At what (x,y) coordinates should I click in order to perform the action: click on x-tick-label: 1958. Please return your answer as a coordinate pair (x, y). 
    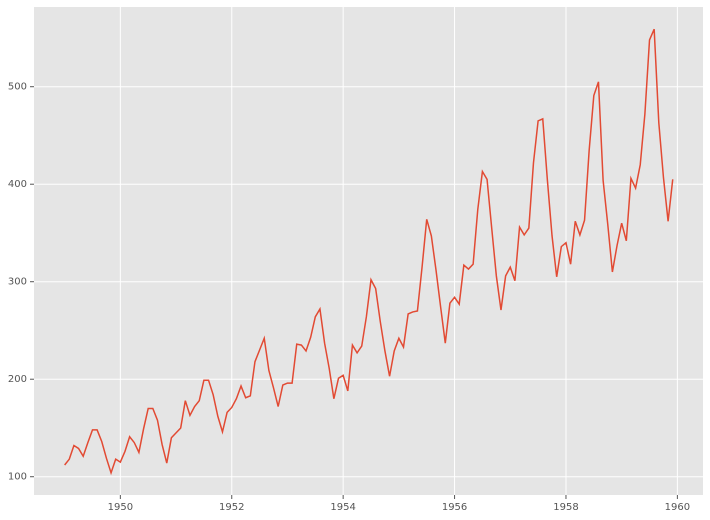
    Looking at the image, I should click on (565, 507).